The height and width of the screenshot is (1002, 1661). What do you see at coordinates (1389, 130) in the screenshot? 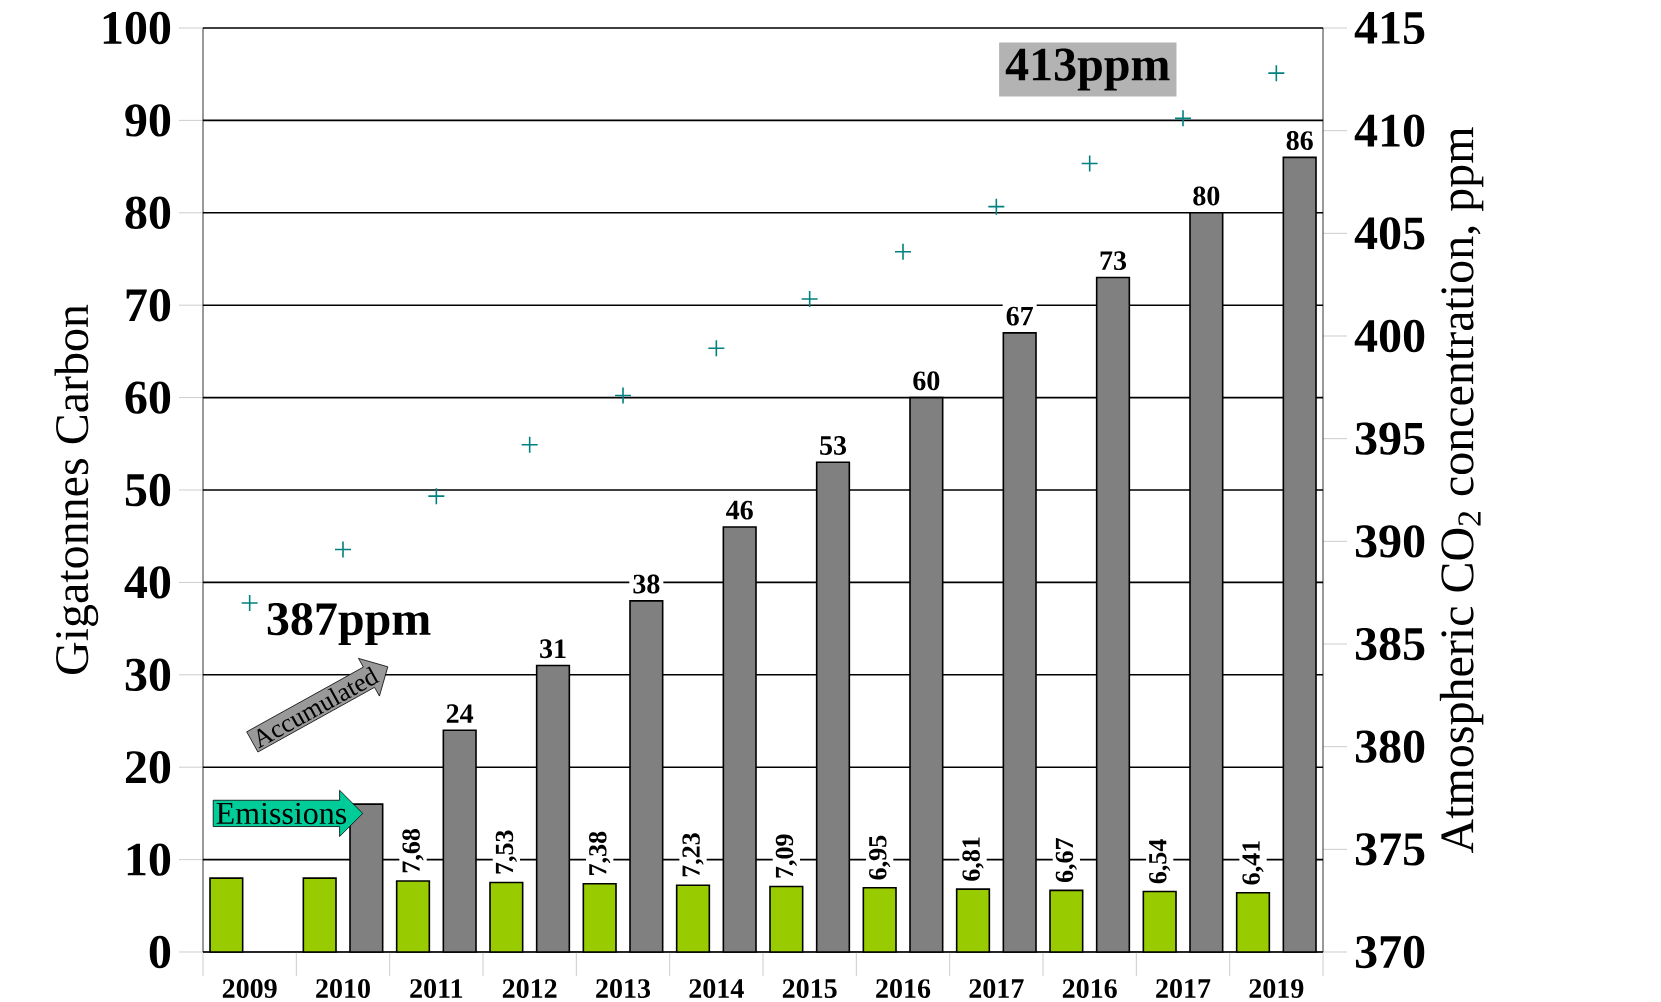
I see `y2-tick-label: 410` at bounding box center [1389, 130].